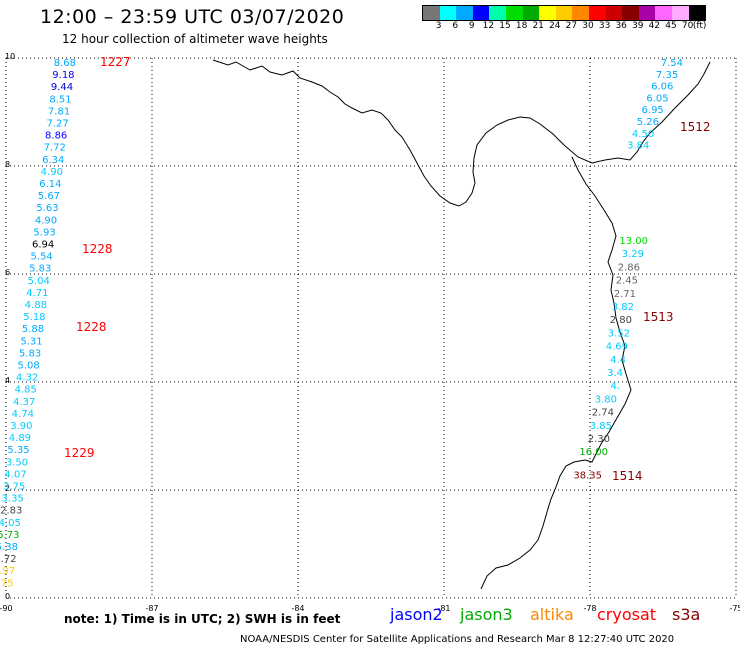 The width and height of the screenshot is (740, 650). What do you see at coordinates (619, 333) in the screenshot?
I see `wave-height-value: 3.52` at bounding box center [619, 333].